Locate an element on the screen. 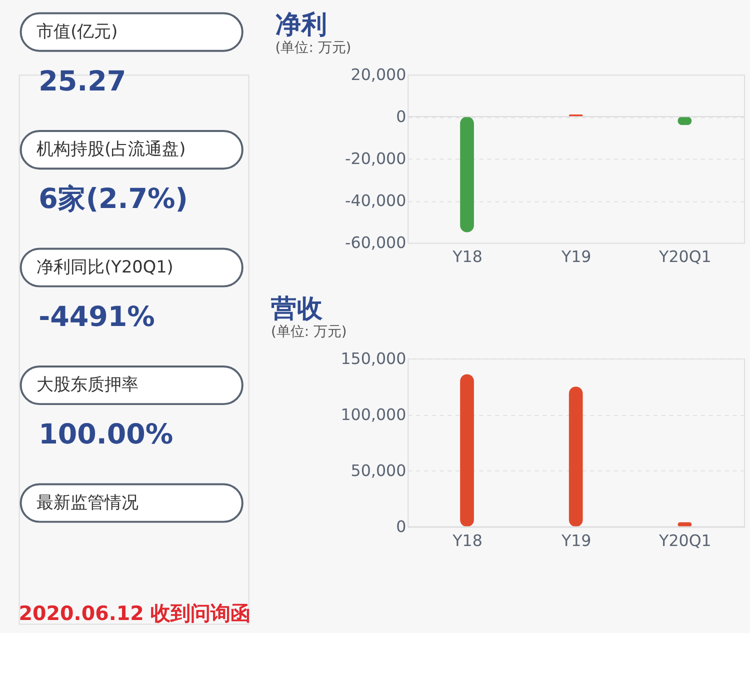  y-tick-label: 50,000 is located at coordinates (378, 470).